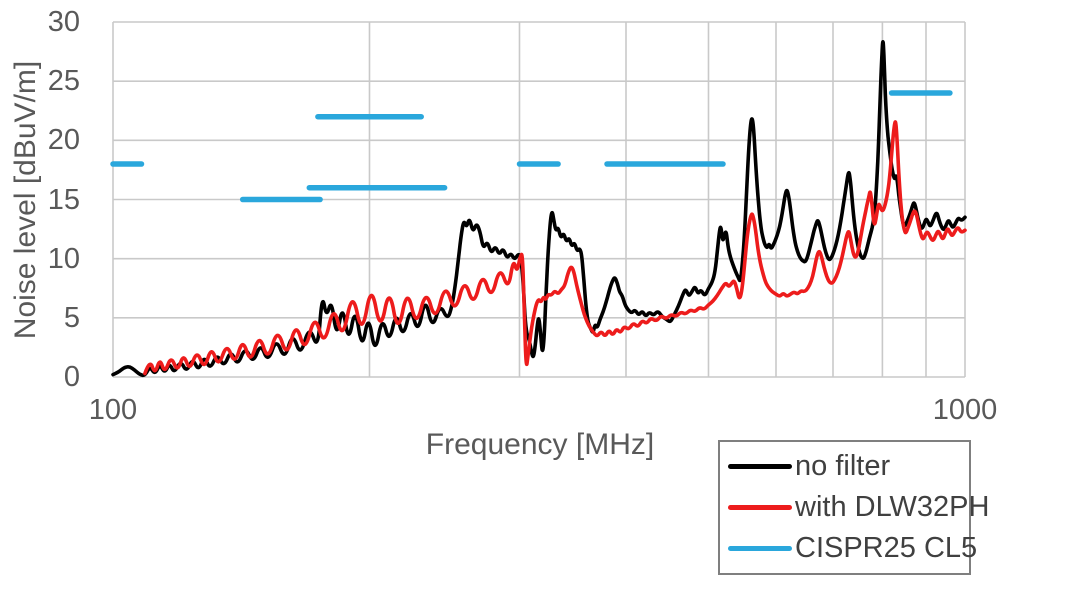  What do you see at coordinates (71, 377) in the screenshot?
I see `y-tick-label-0: 0` at bounding box center [71, 377].